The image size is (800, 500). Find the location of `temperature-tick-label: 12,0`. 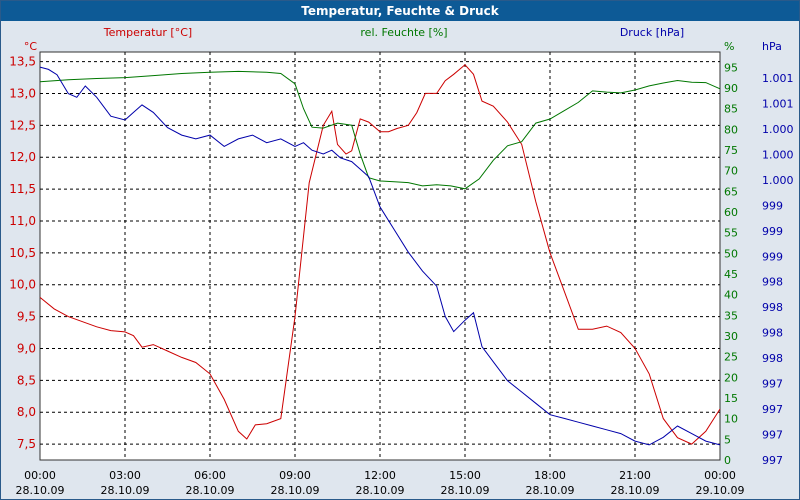

temperature-tick-label: 12,0 is located at coordinates (22, 157).